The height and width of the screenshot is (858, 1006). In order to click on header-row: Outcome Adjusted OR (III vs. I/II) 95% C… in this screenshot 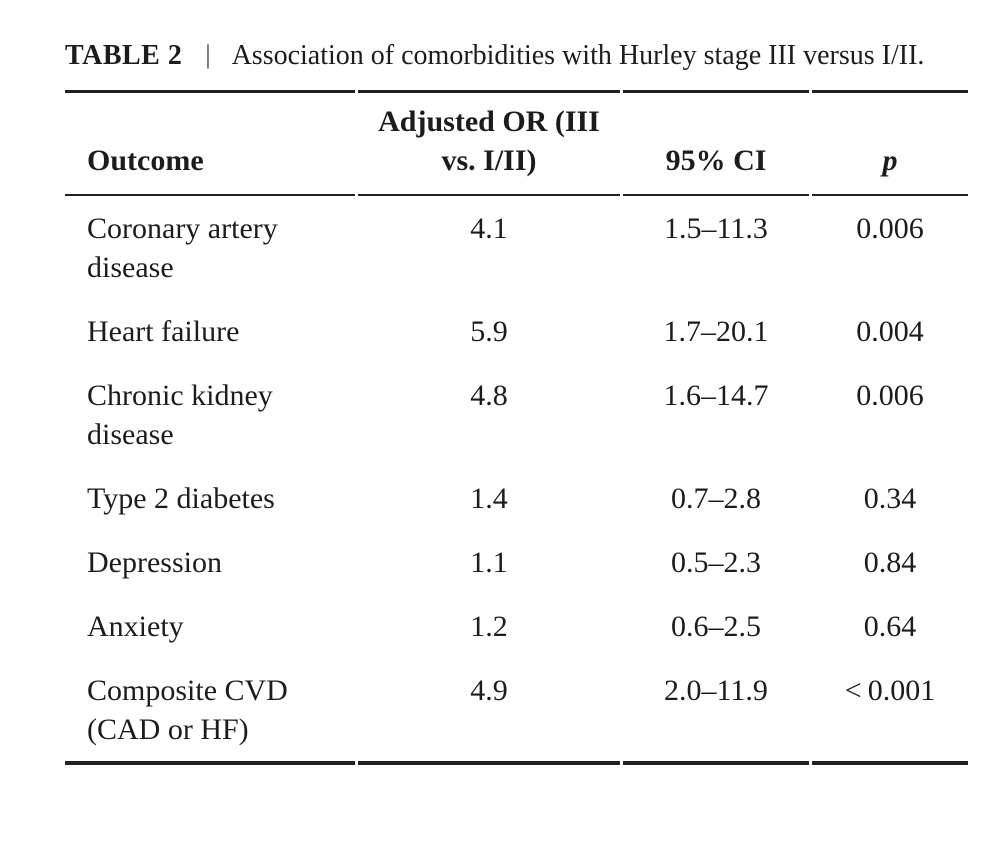, I will do `click(516, 143)`.